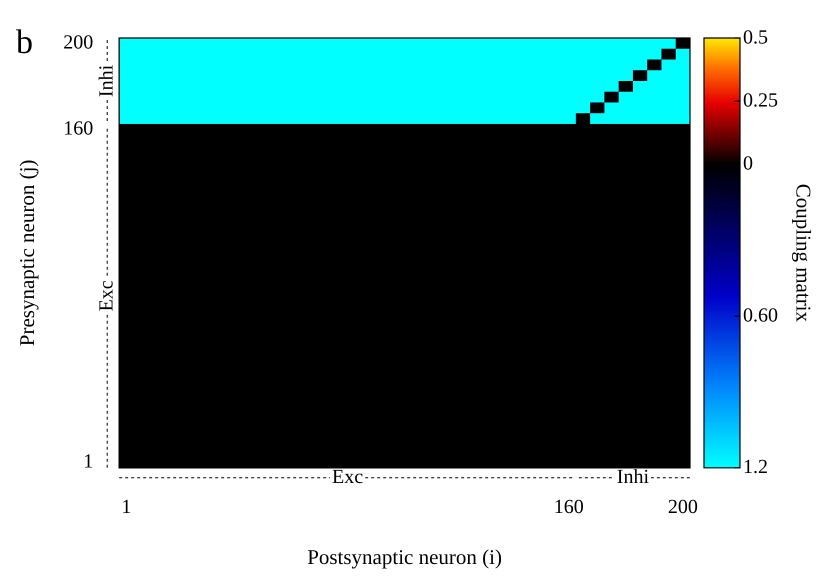 This screenshot has height=583, width=838. What do you see at coordinates (755, 467) in the screenshot?
I see `color-bar-label: 1.2` at bounding box center [755, 467].